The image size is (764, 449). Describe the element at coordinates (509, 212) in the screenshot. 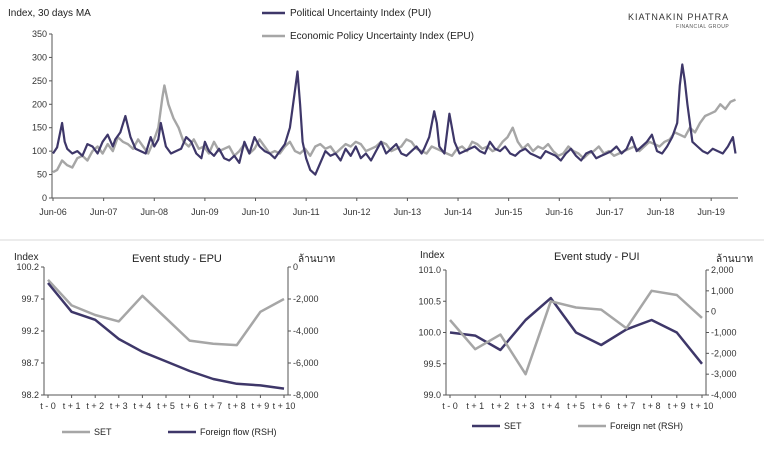

I see `main-x-tick-label: Jun-15` at that location.